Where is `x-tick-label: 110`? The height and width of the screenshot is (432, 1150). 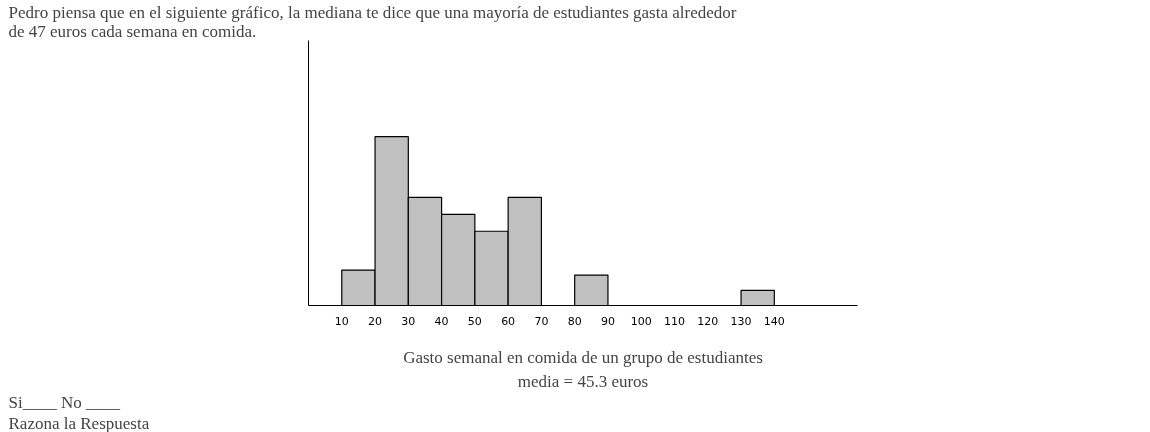
x-tick-label: 110 is located at coordinates (674, 321).